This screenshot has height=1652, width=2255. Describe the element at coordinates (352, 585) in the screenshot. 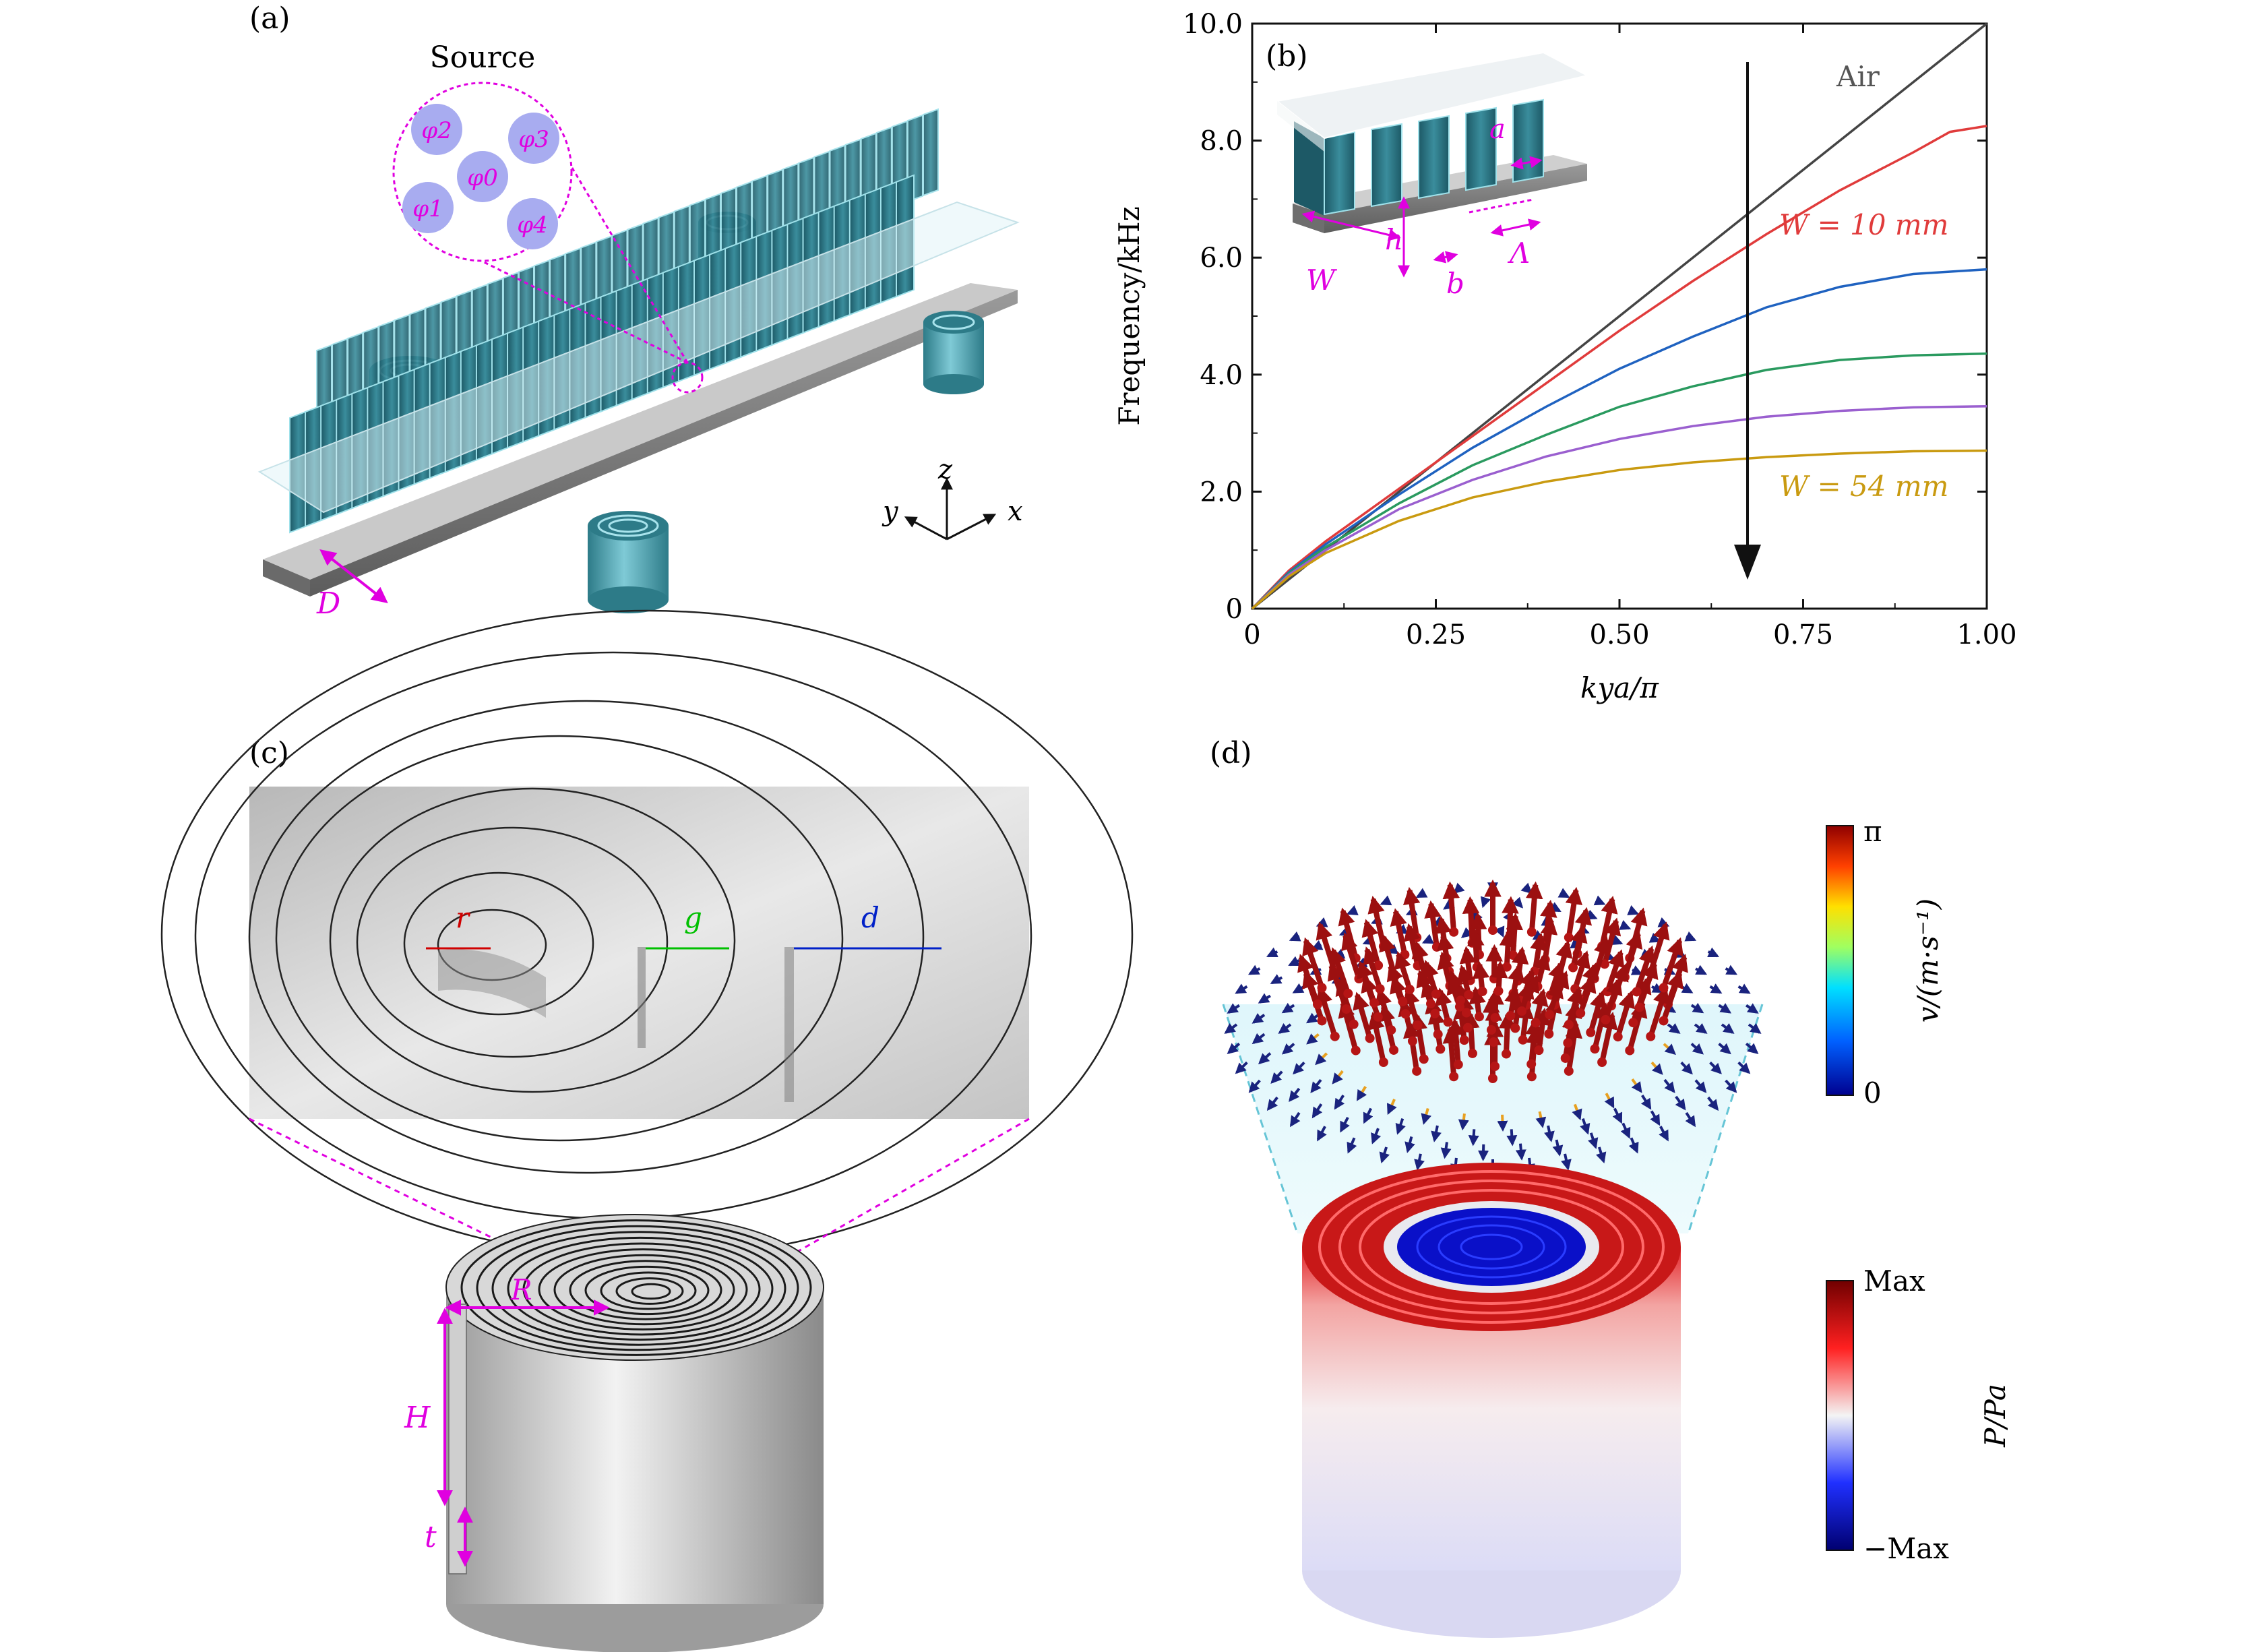

I see `dimension-D: D` at that location.